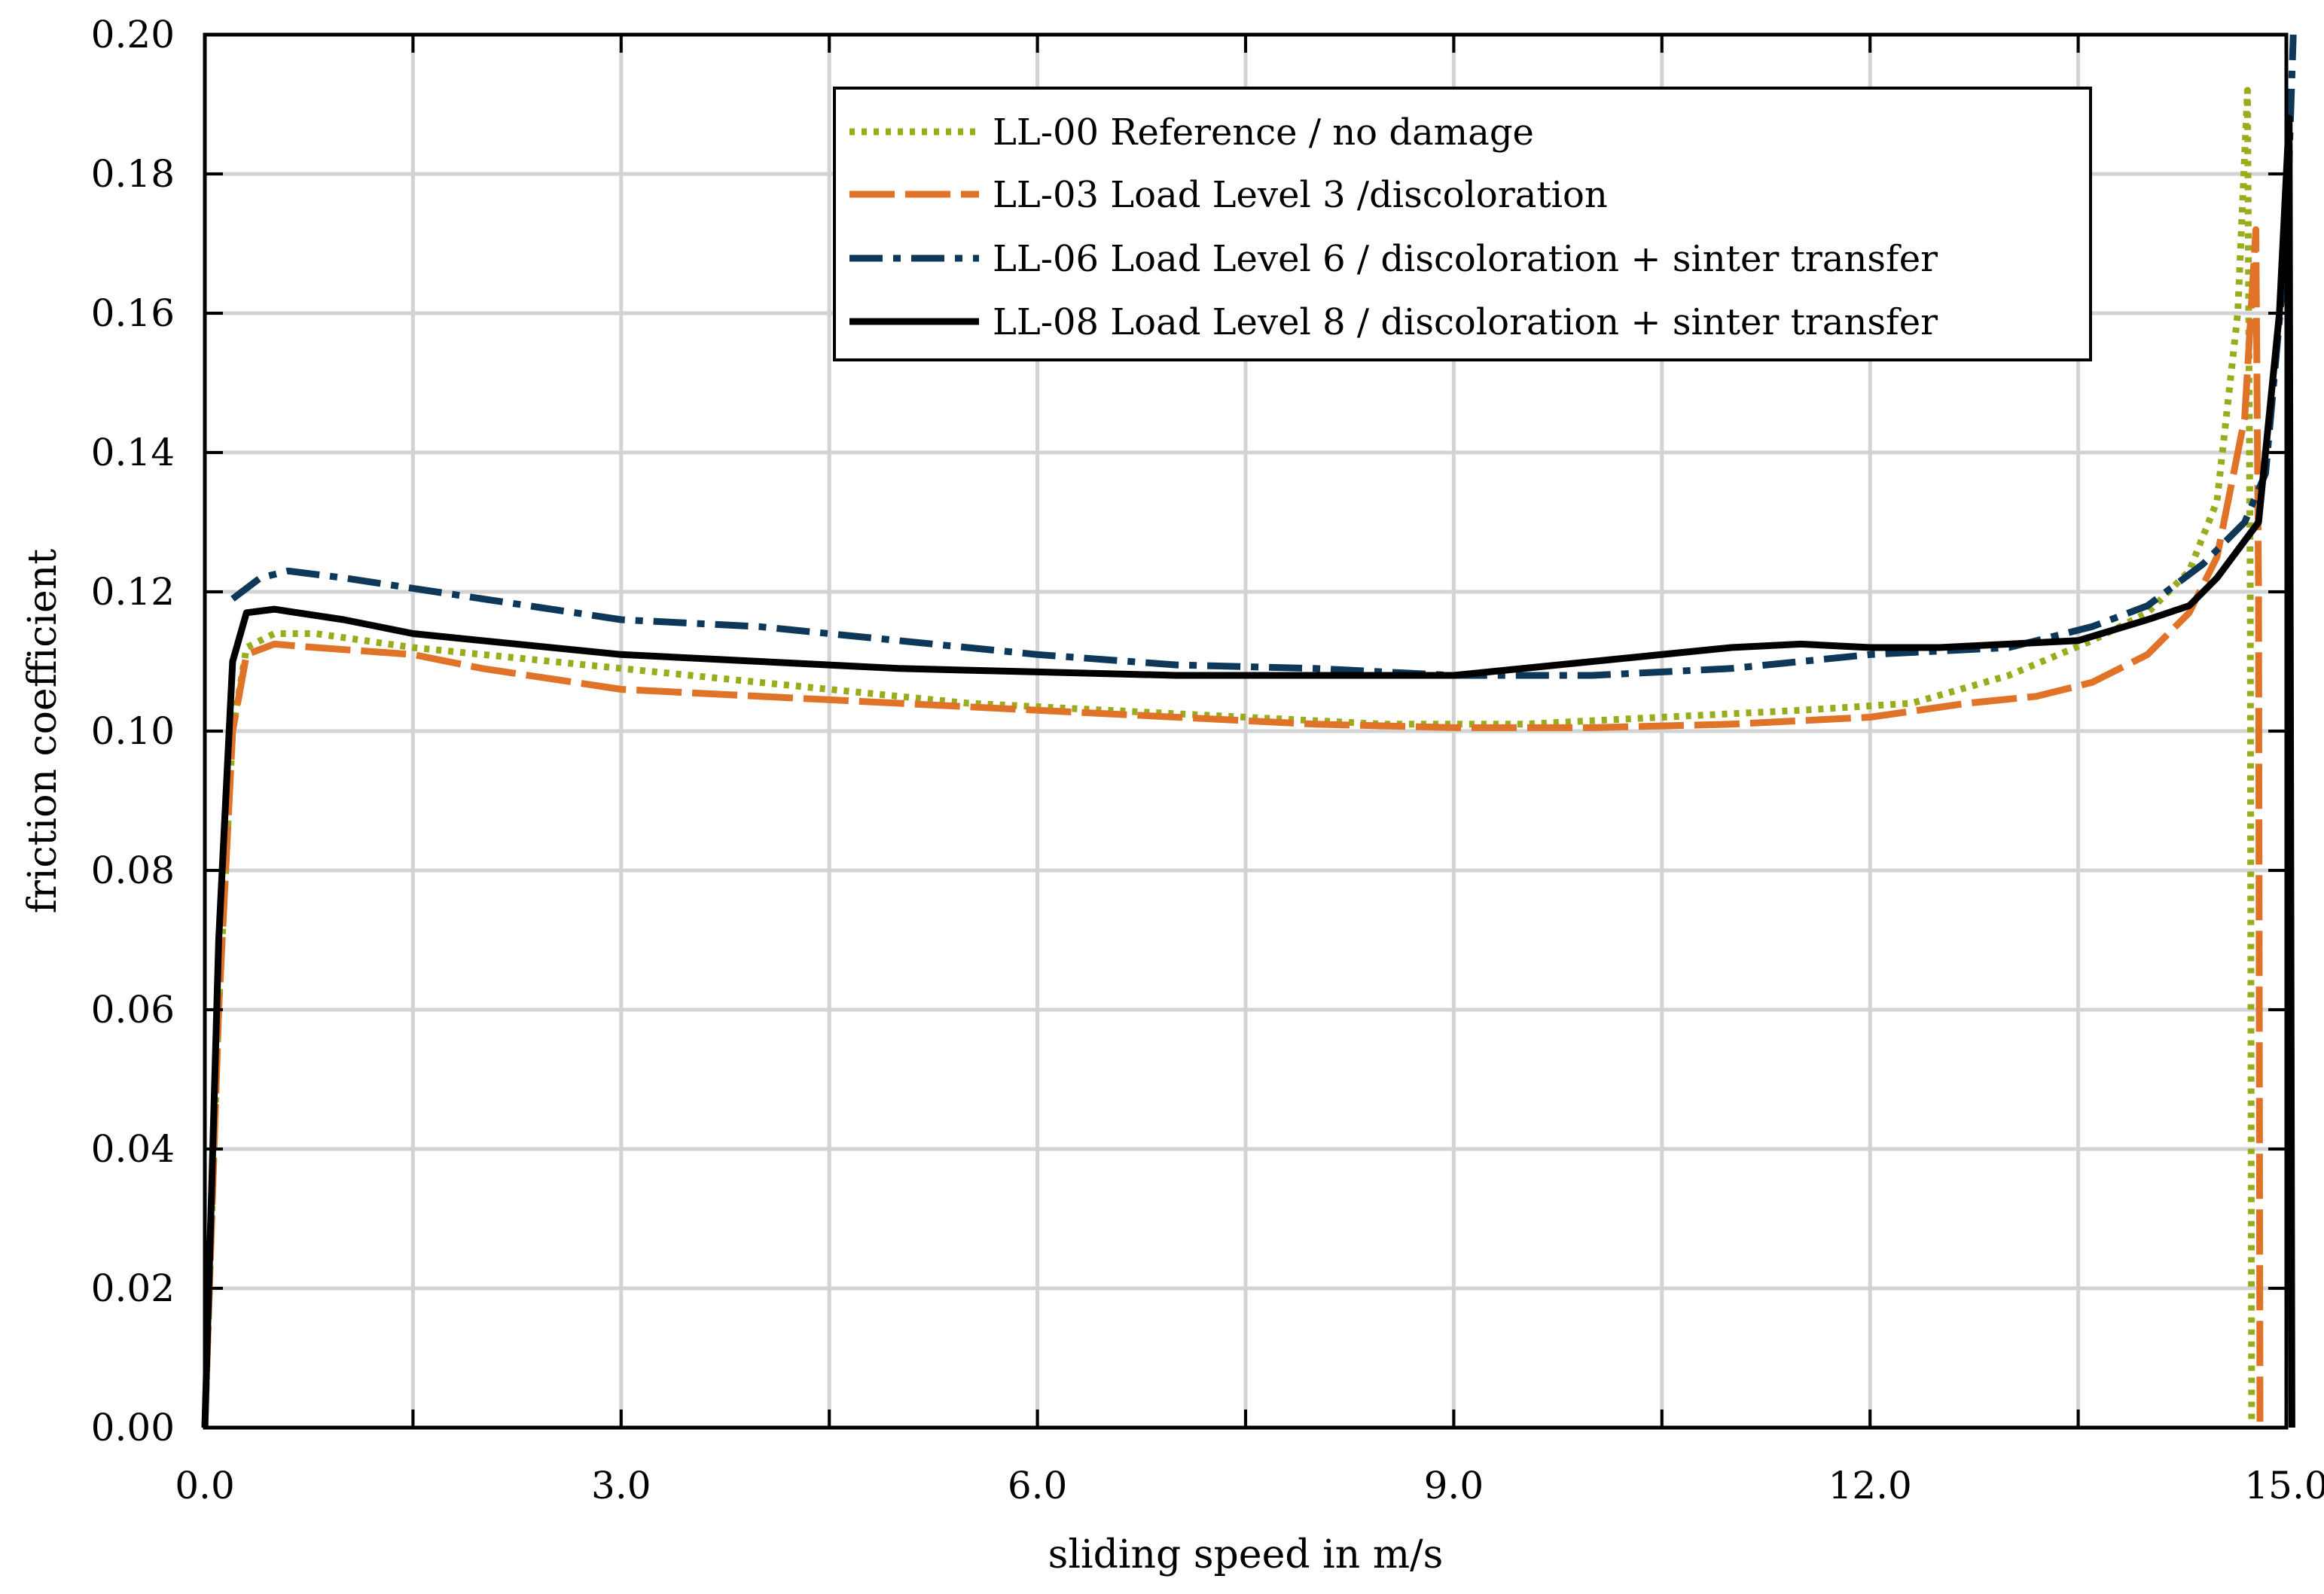 This screenshot has height=1594, width=2324. What do you see at coordinates (133, 1149) in the screenshot?
I see `y-tick-label: 0.04` at bounding box center [133, 1149].